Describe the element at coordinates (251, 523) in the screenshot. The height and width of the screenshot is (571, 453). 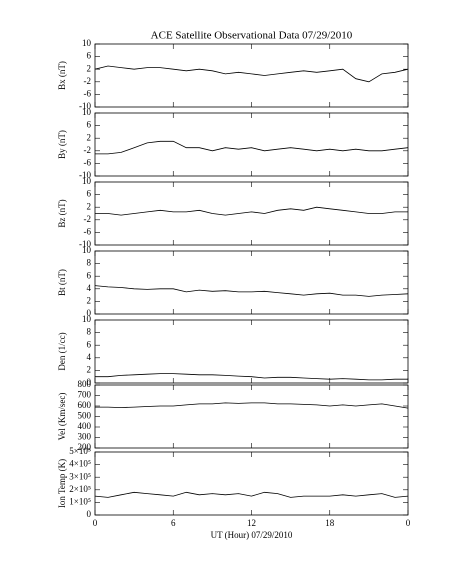
I see `x-tick-label: 12` at that location.